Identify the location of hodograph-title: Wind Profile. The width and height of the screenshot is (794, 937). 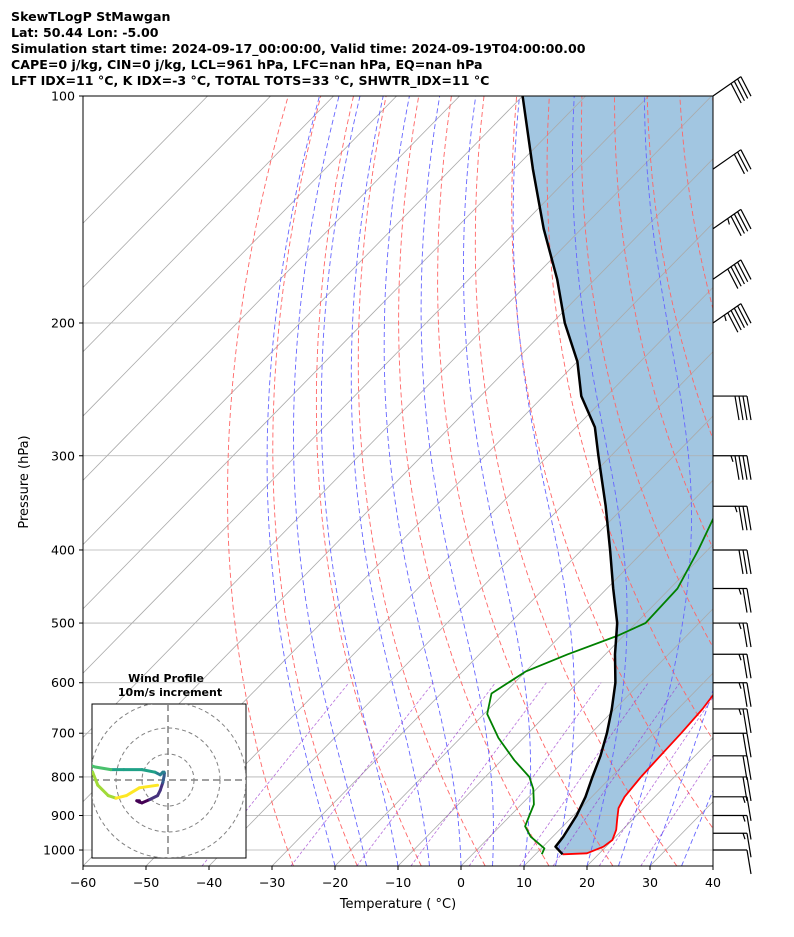
(166, 678).